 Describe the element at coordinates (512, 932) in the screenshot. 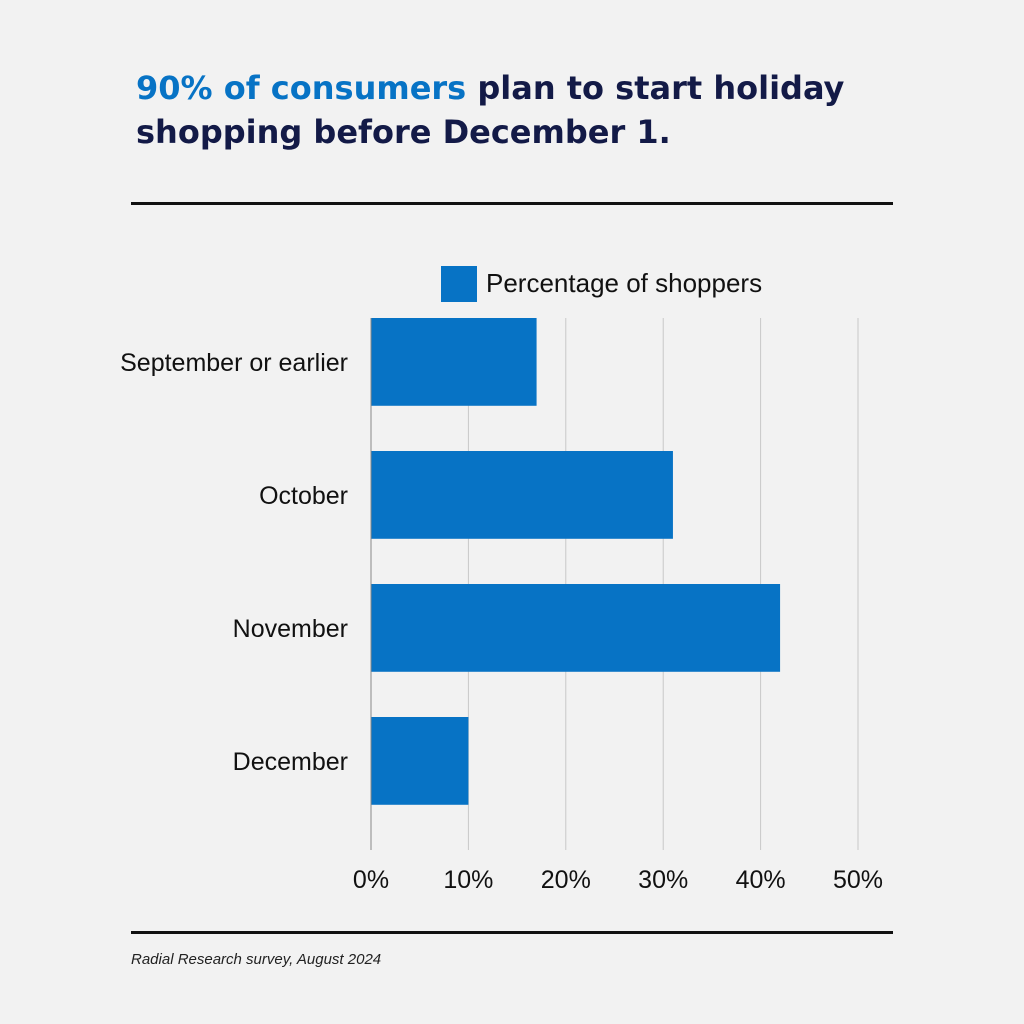

I see `bottom-divider` at that location.